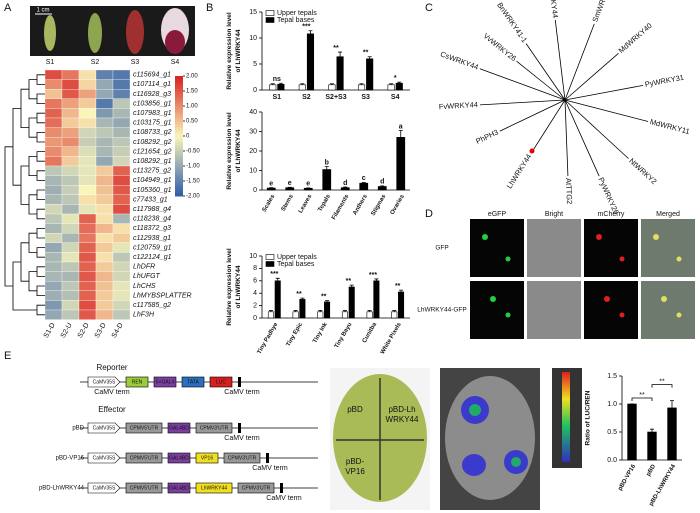  I want to click on row-label: c112938_g1, so click(152, 238).